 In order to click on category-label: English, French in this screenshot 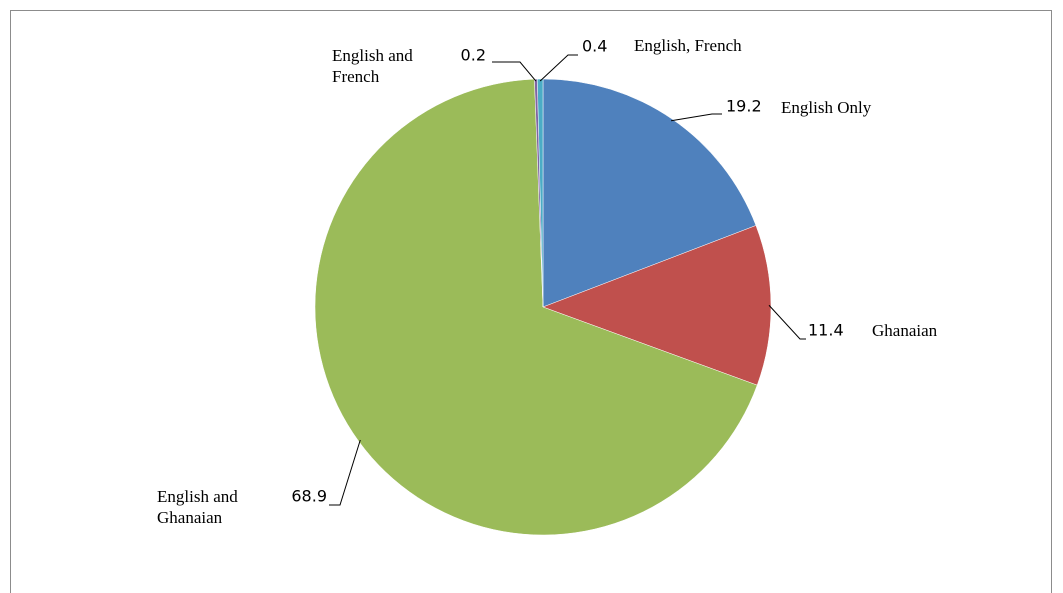, I will do `click(688, 45)`.